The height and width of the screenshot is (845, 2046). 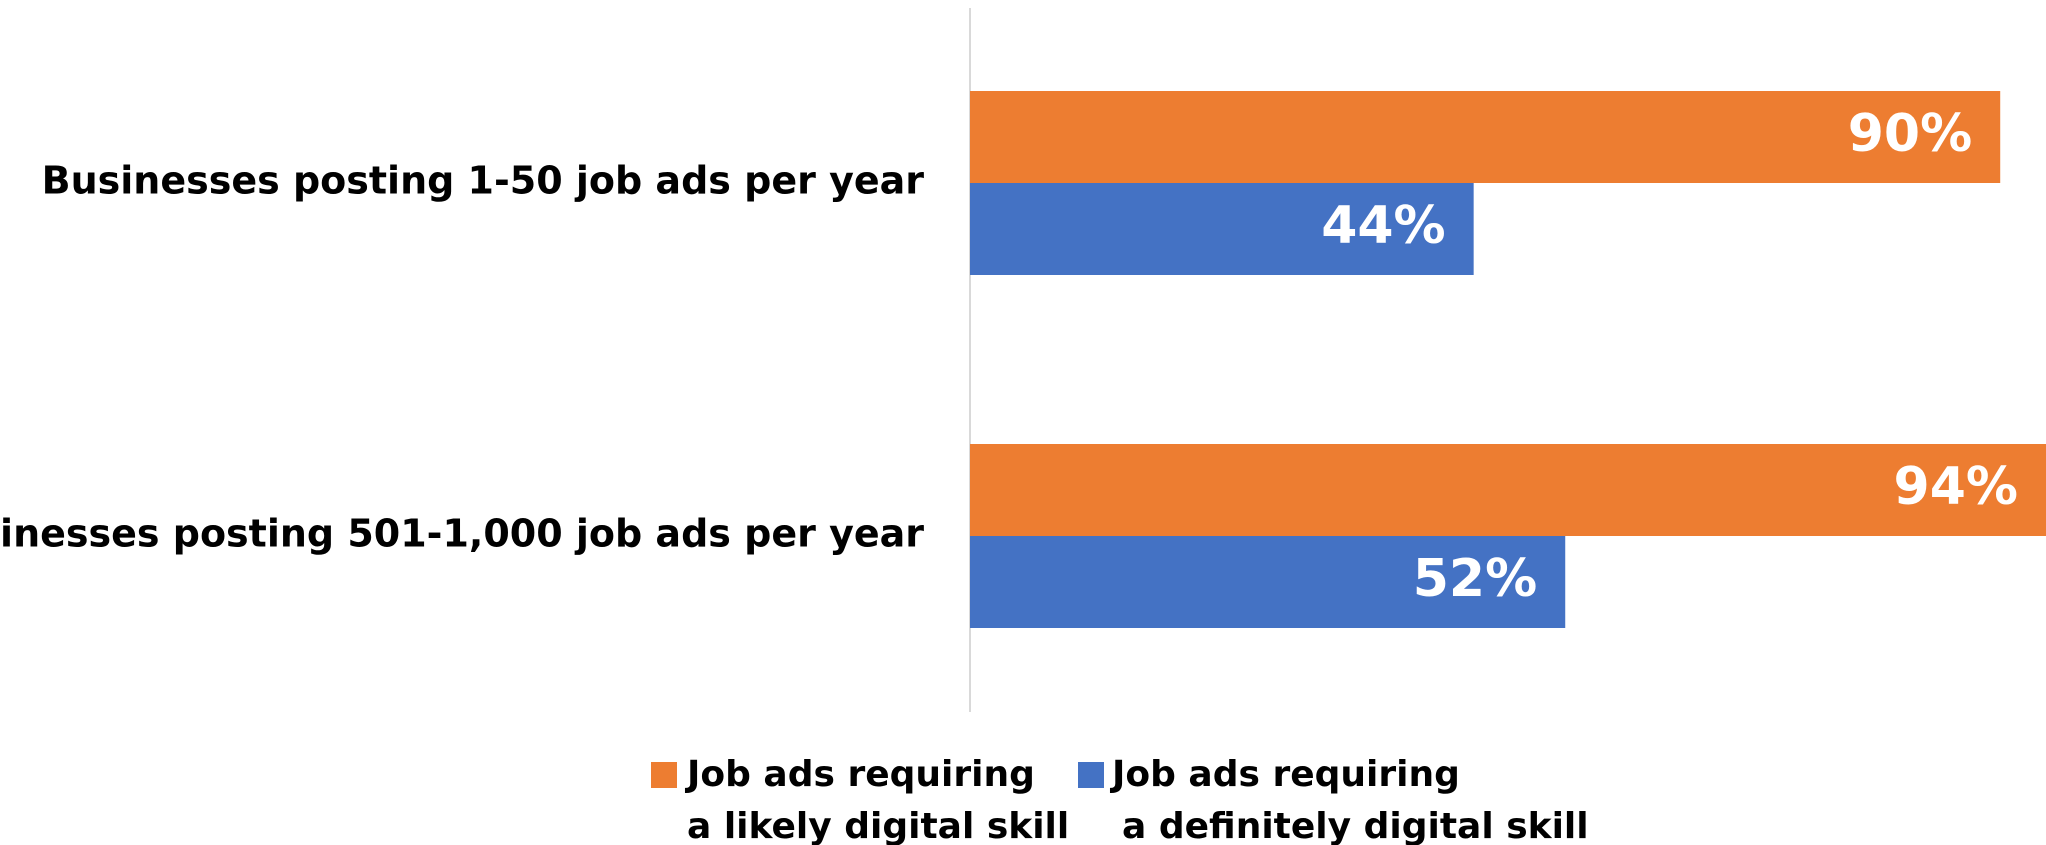 What do you see at coordinates (1383, 226) in the screenshot?
I see `data-label: 44%` at bounding box center [1383, 226].